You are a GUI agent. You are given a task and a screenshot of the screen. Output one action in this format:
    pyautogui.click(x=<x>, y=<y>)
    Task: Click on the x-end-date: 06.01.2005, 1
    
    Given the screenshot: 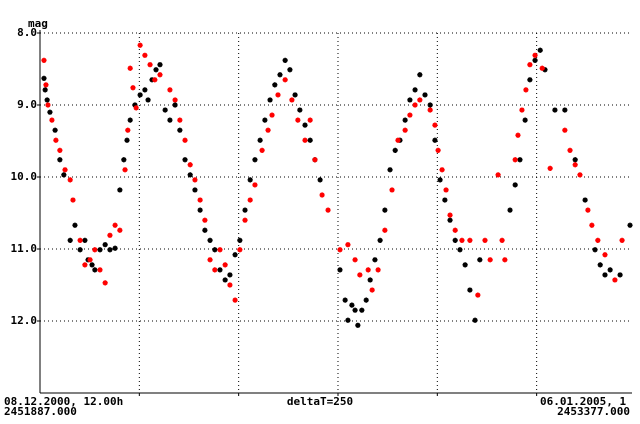 What is the action you would take?
    pyautogui.click(x=583, y=401)
    